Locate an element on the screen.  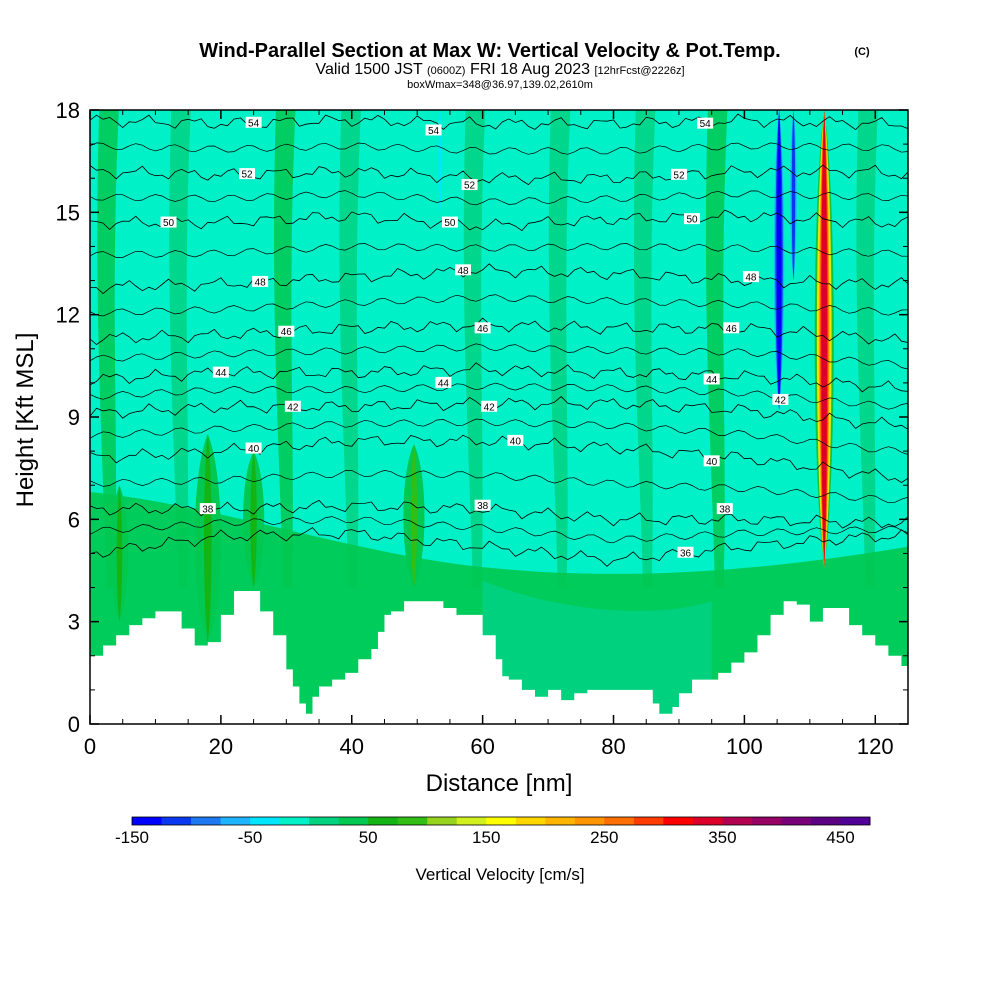
subtitle-valid: Valid 1500 JST is located at coordinates (369, 69).